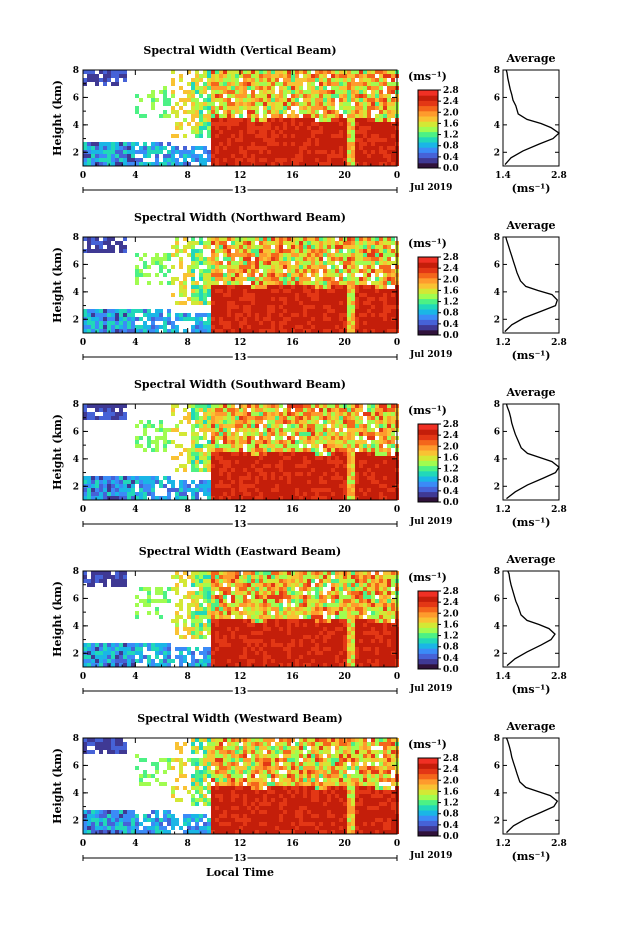  I want to click on colorbar-frame, so click(428, 129).